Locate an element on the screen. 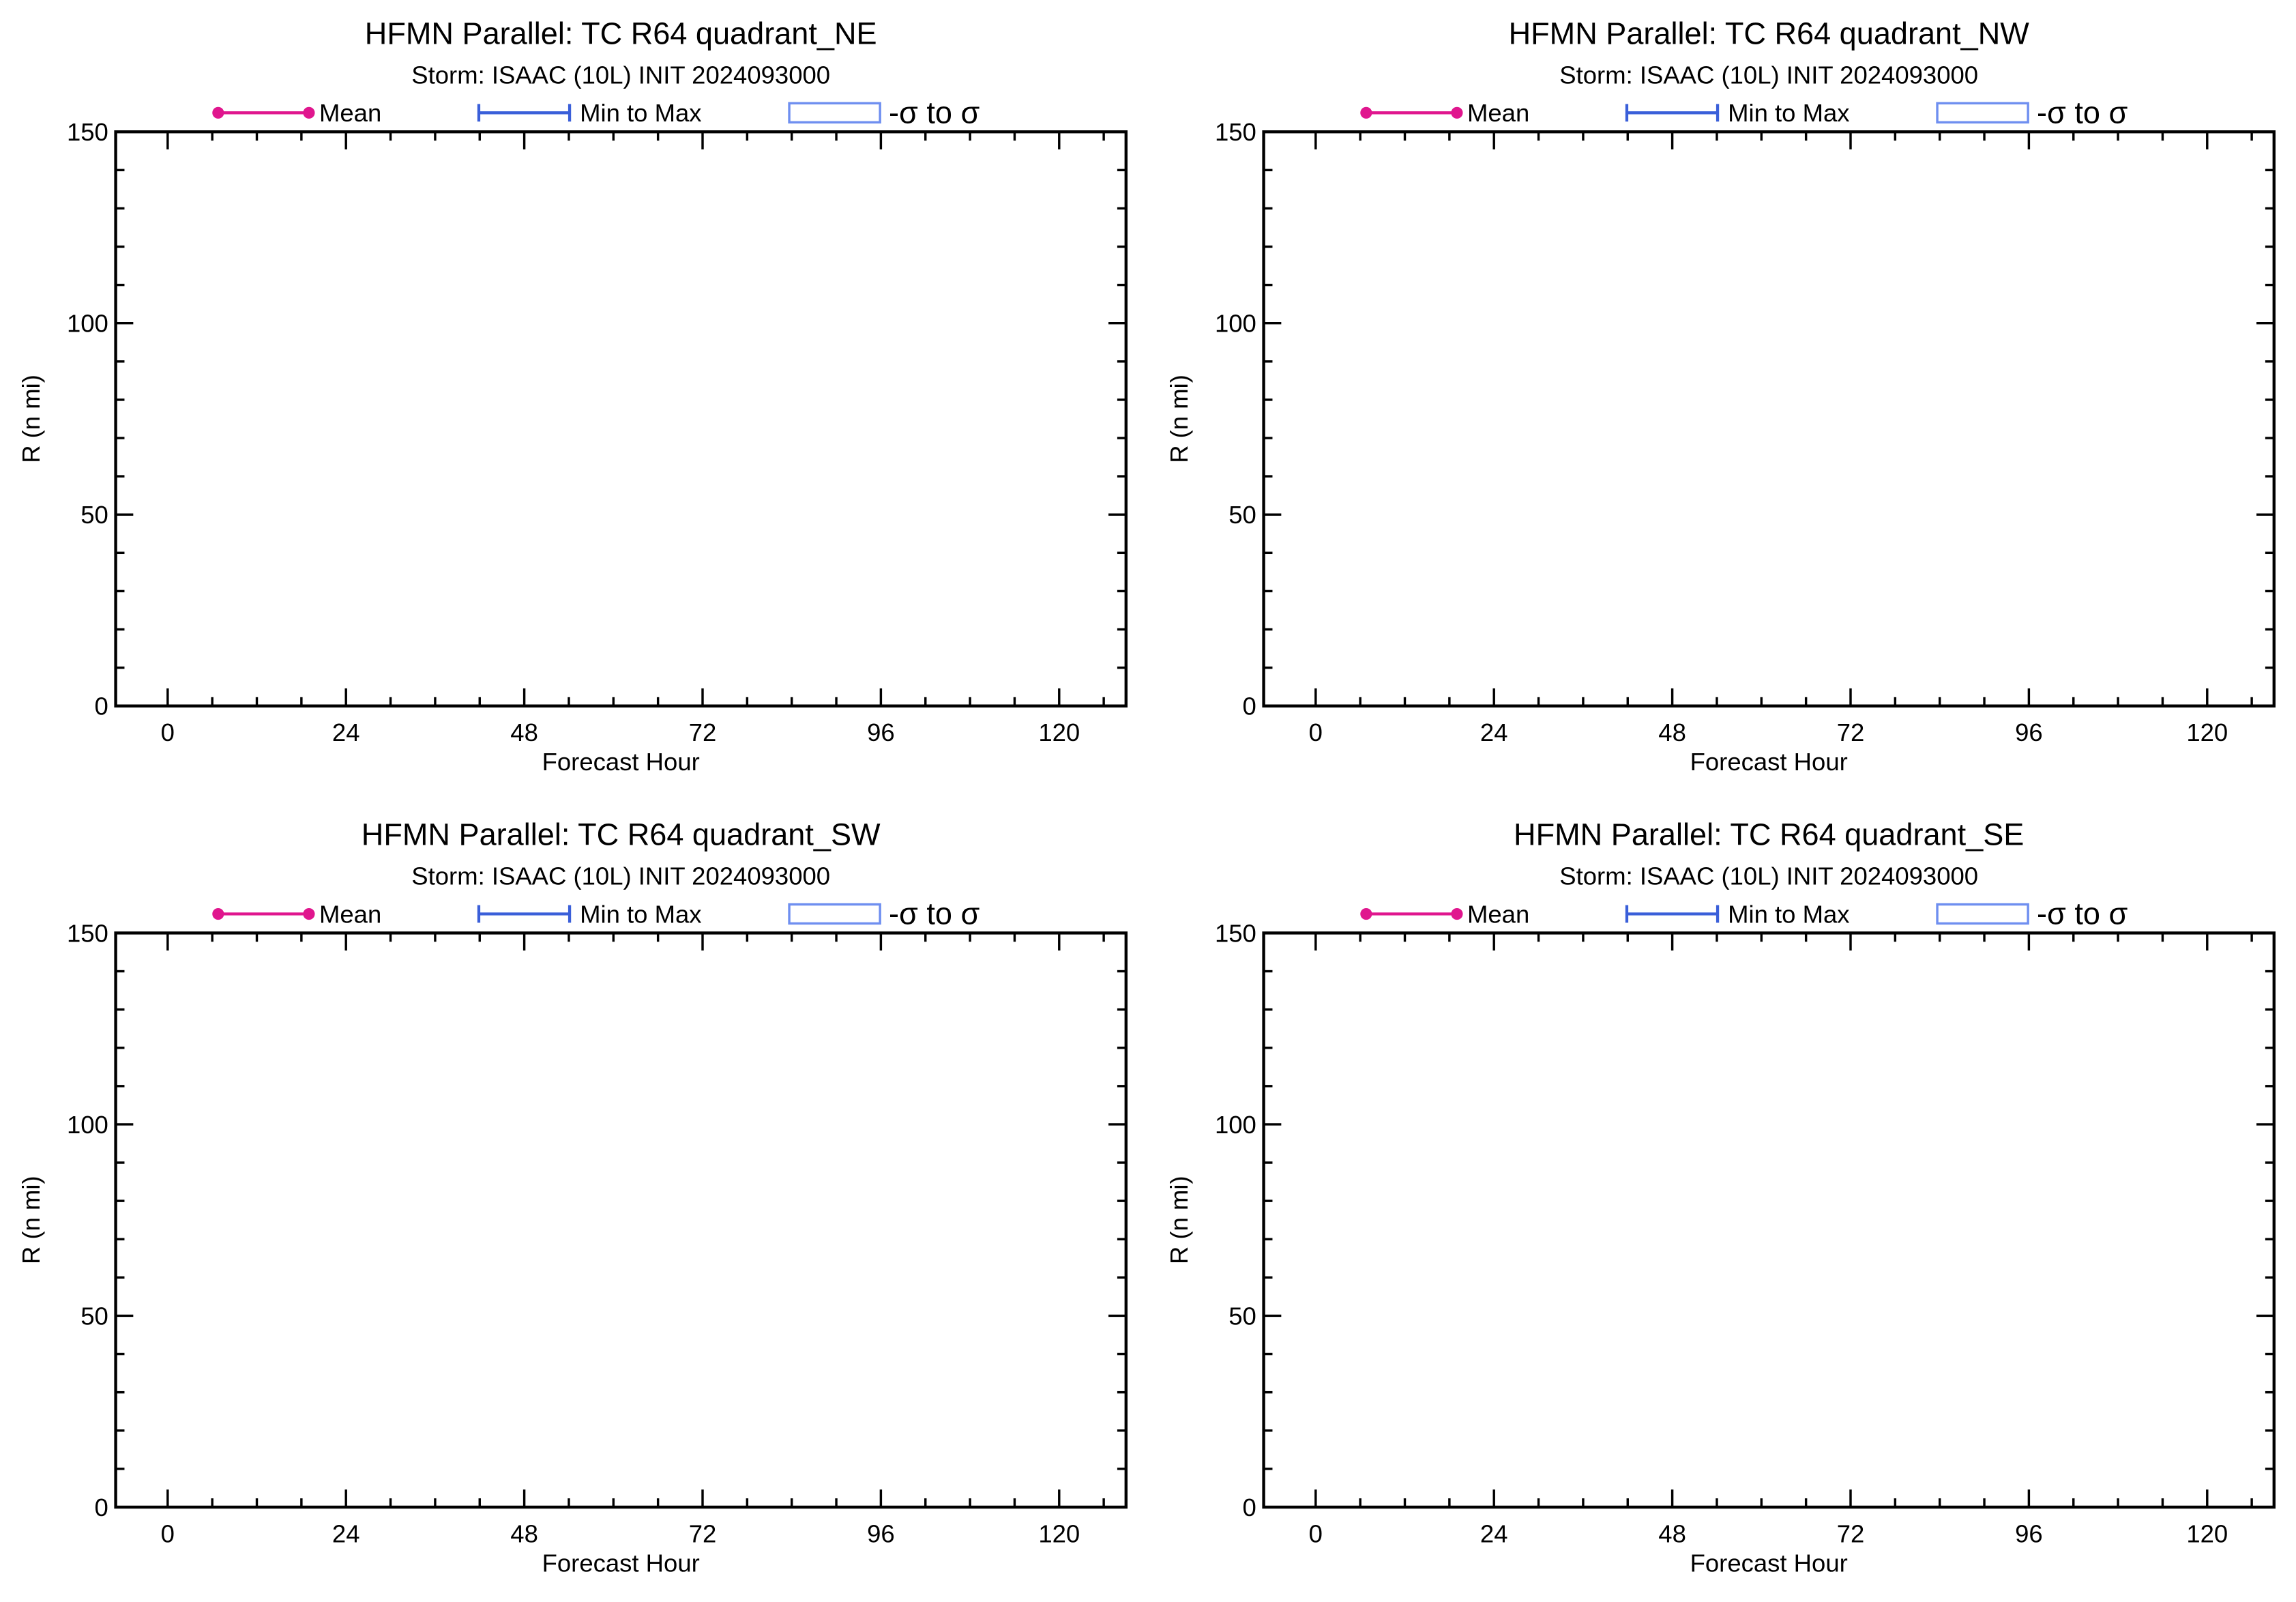  chart-title: HFMN Parallel: TC R64 quadrant_SW is located at coordinates (621, 834).